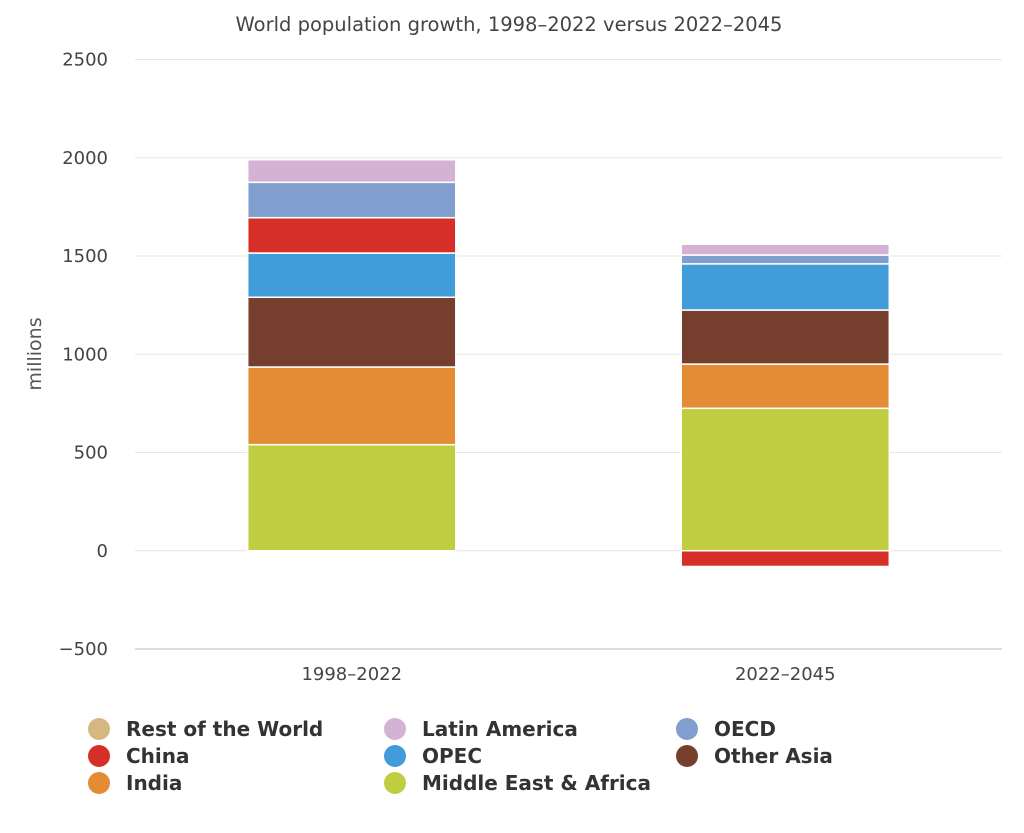 This screenshot has width=1024, height=833. Describe the element at coordinates (225, 729) in the screenshot. I see `legend-label: Rest of the World` at that location.